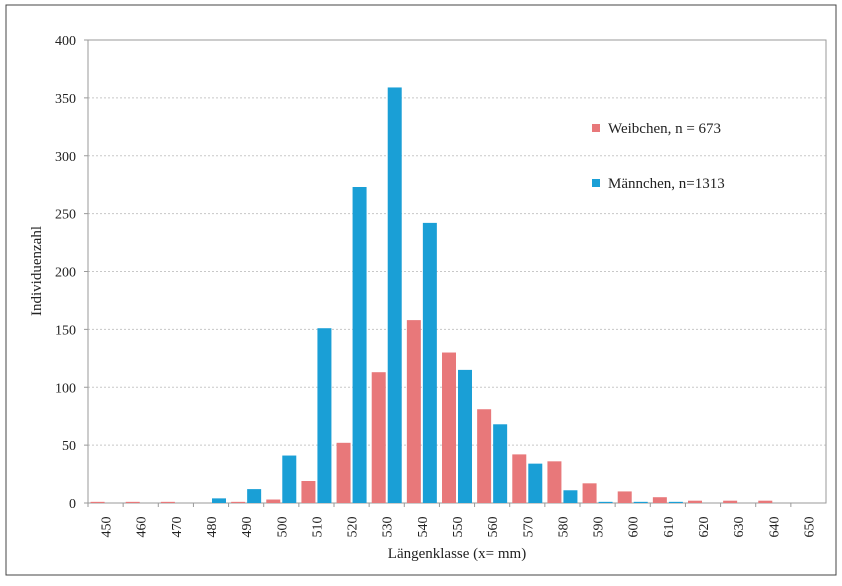  Describe the element at coordinates (423, 527) in the screenshot. I see `x-tick-label: 540` at that location.